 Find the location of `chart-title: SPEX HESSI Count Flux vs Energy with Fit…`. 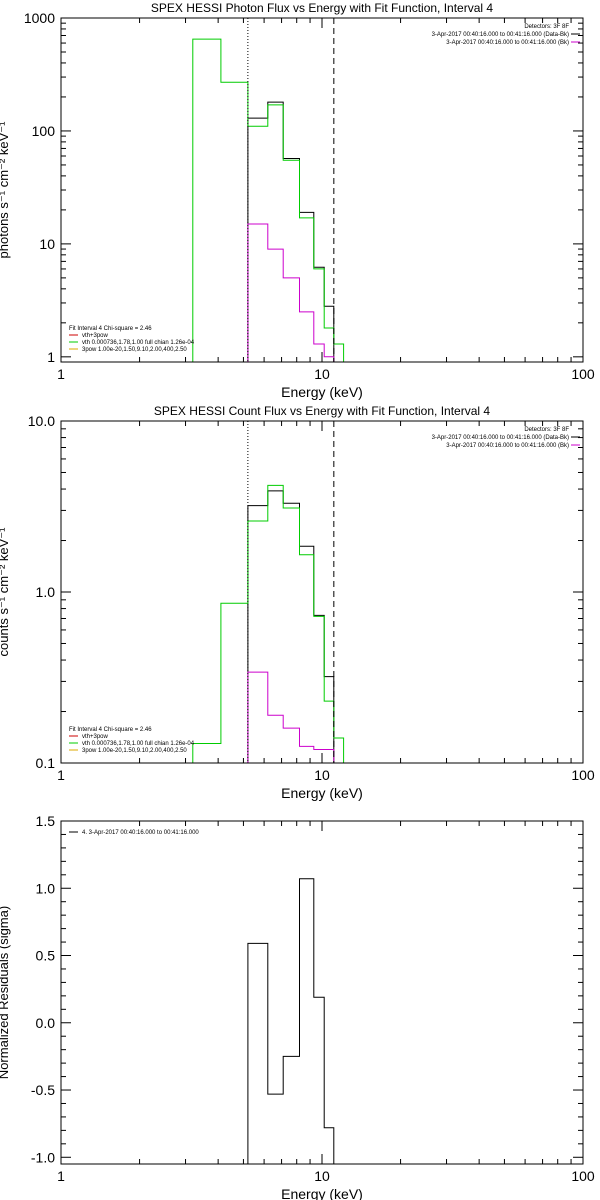

chart-title: SPEX HESSI Count Flux vs Energy with Fit… is located at coordinates (322, 411).